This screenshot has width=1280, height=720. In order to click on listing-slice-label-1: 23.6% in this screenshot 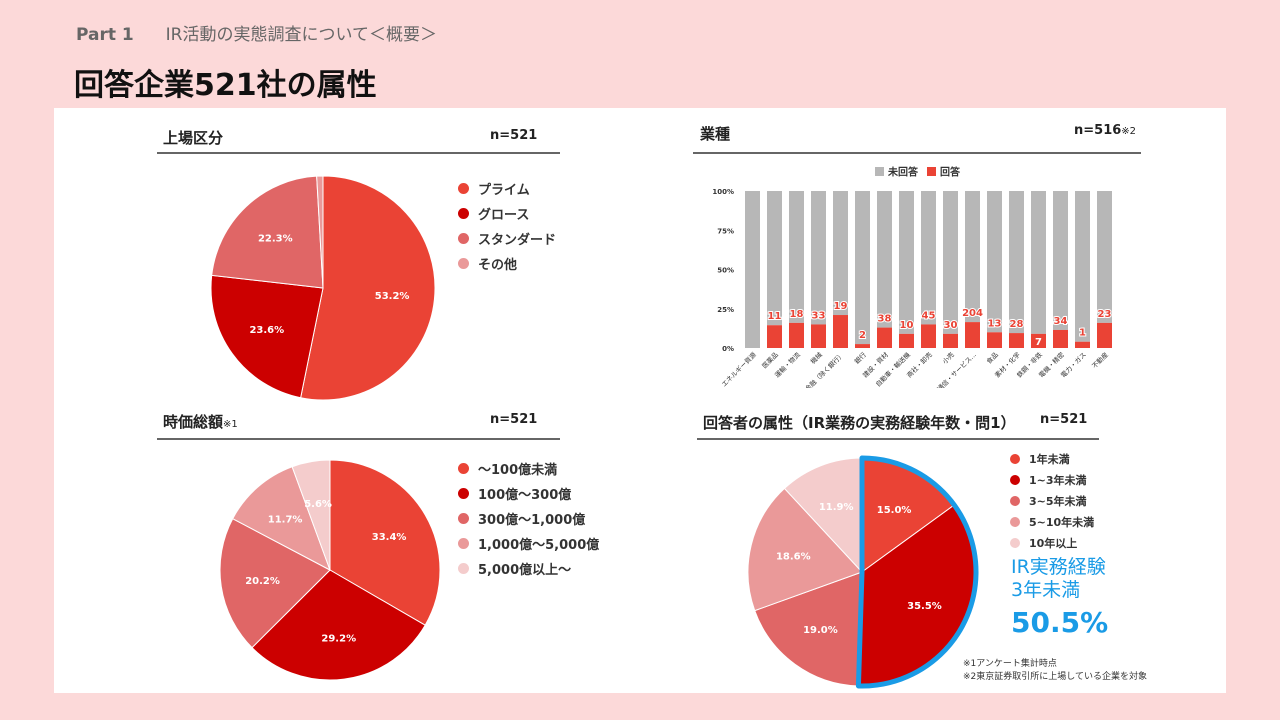, I will do `click(266, 330)`.